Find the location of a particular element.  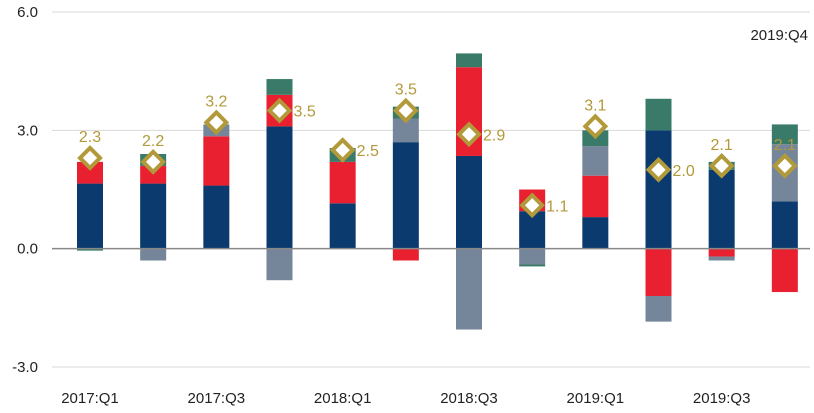

total-label: 2.2 is located at coordinates (153, 141).